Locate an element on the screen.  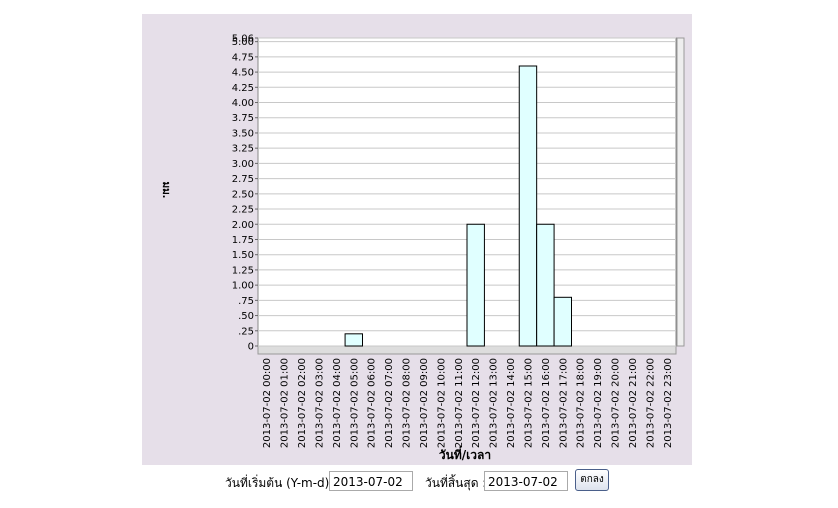
y-tick-label: 3.75 is located at coordinates (243, 118).